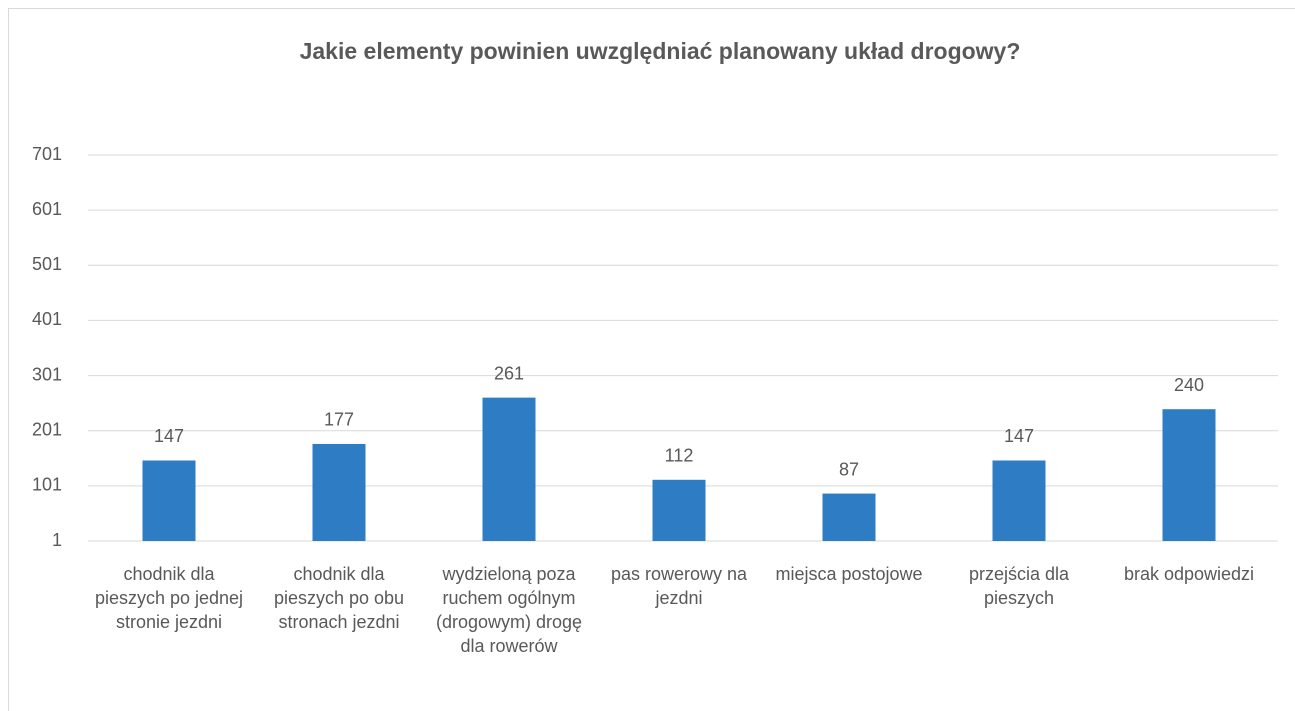 The height and width of the screenshot is (711, 1295). I want to click on y-tick-label: 301, so click(47, 374).